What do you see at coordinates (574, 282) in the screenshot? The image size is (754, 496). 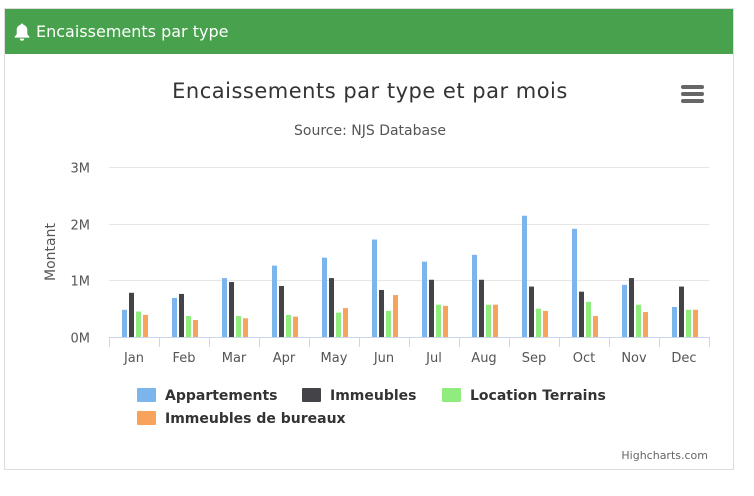 I see `bar-appartements-oct` at bounding box center [574, 282].